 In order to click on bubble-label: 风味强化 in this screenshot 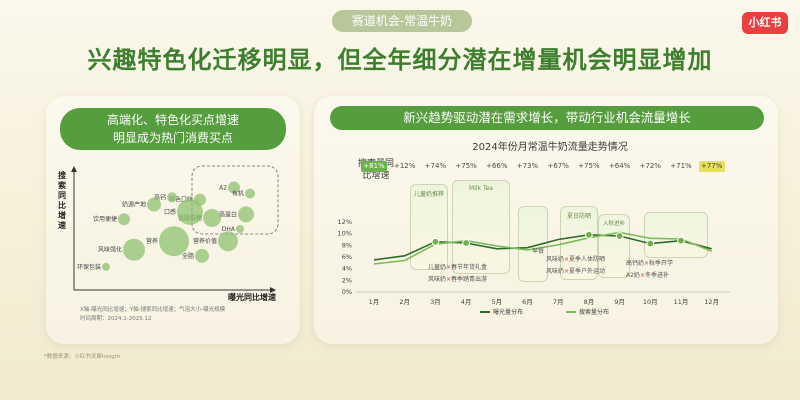, I will do `click(110, 250)`.